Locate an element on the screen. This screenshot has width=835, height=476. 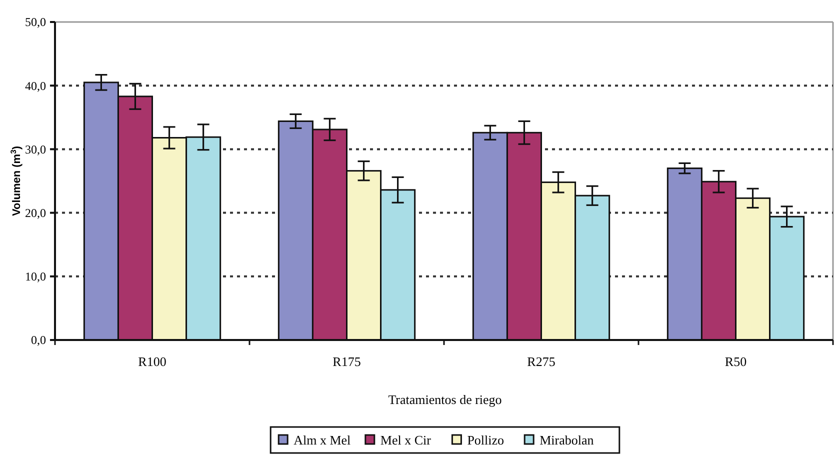
legend-label: Mel x Cir is located at coordinates (406, 440).